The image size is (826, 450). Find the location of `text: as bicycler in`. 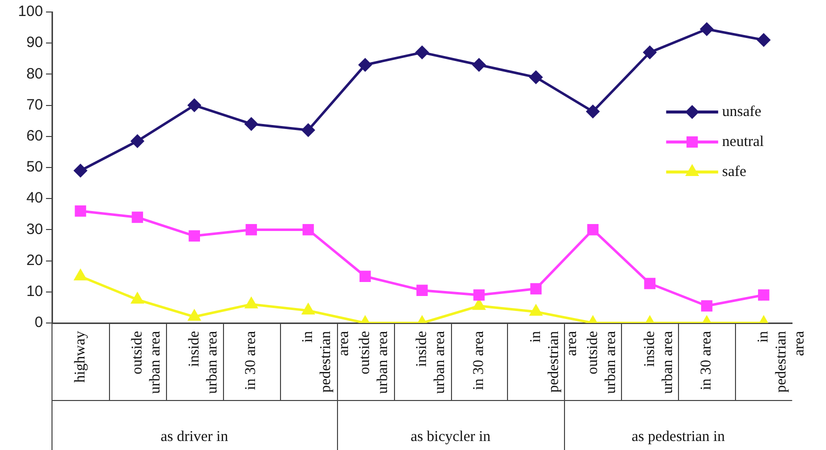

text: as bicycler in is located at coordinates (451, 436).